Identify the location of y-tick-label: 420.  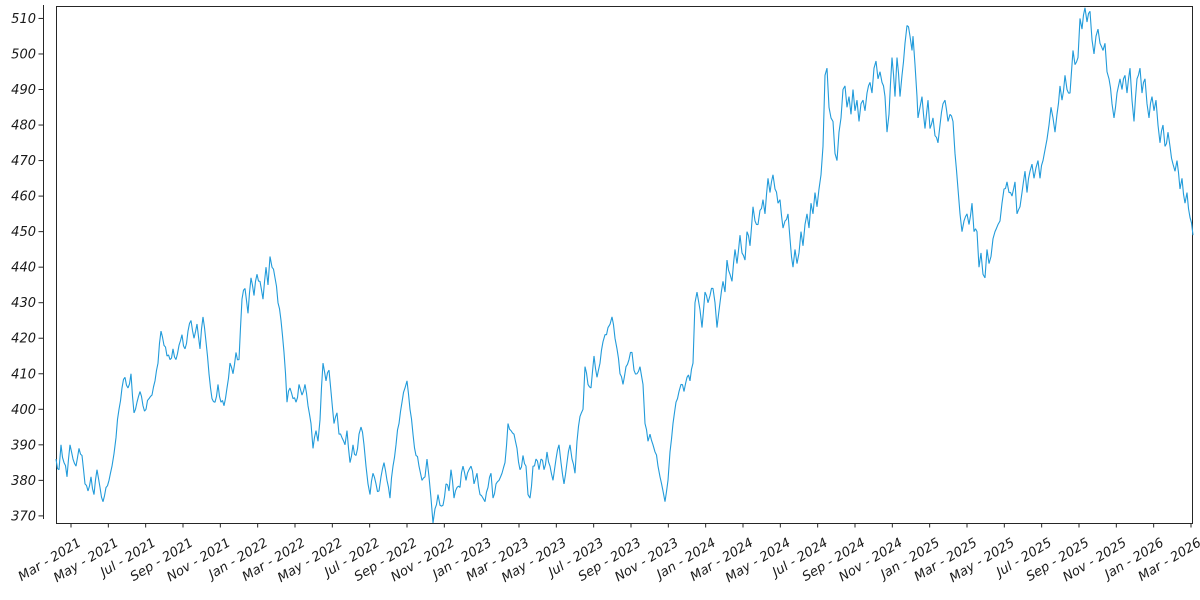
(23, 339).